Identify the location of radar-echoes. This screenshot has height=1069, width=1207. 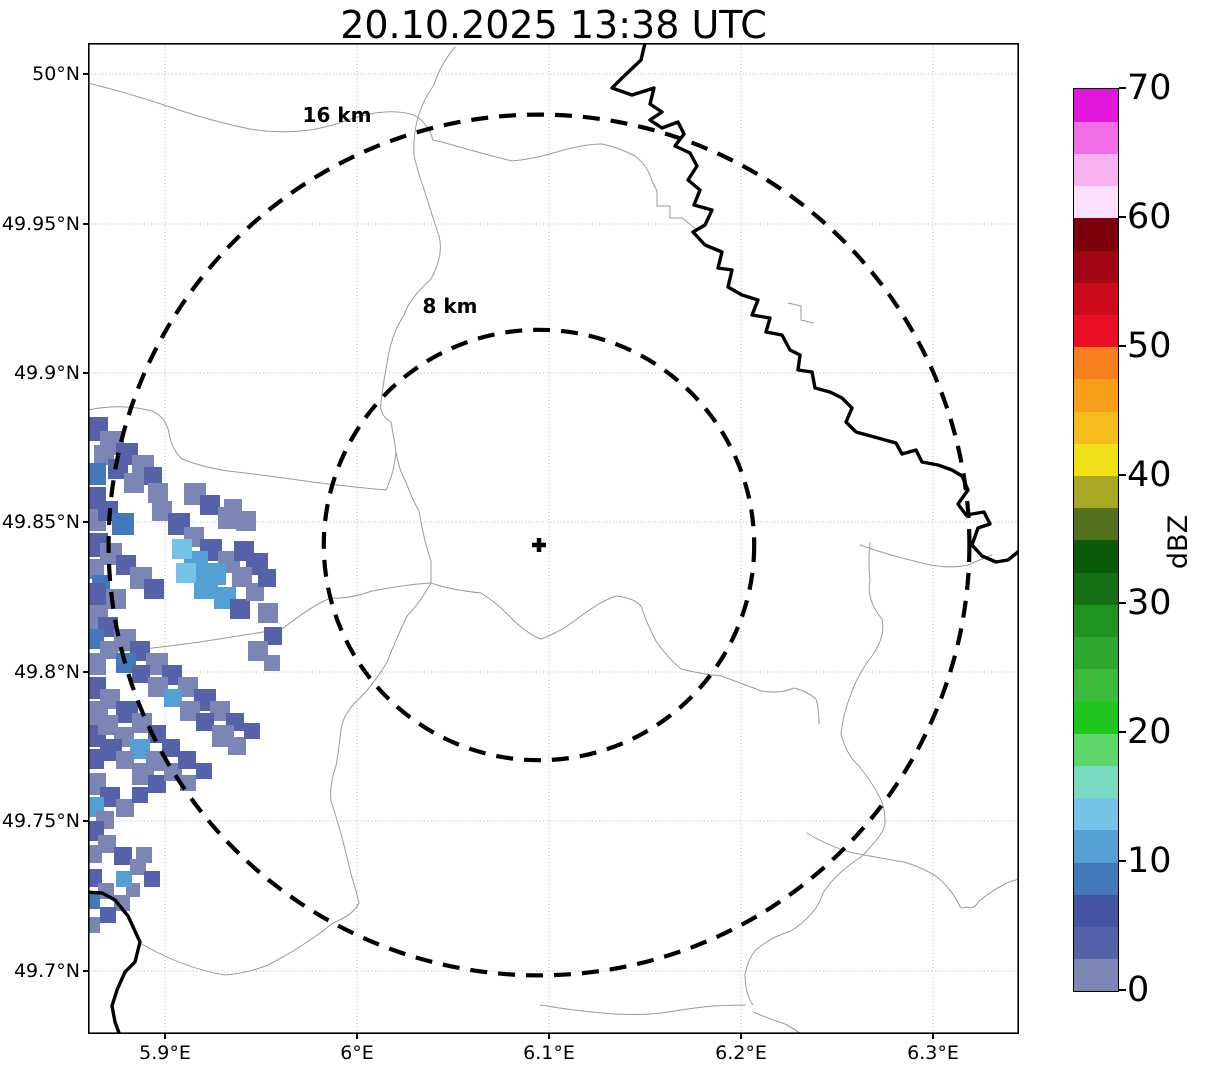
(185, 675).